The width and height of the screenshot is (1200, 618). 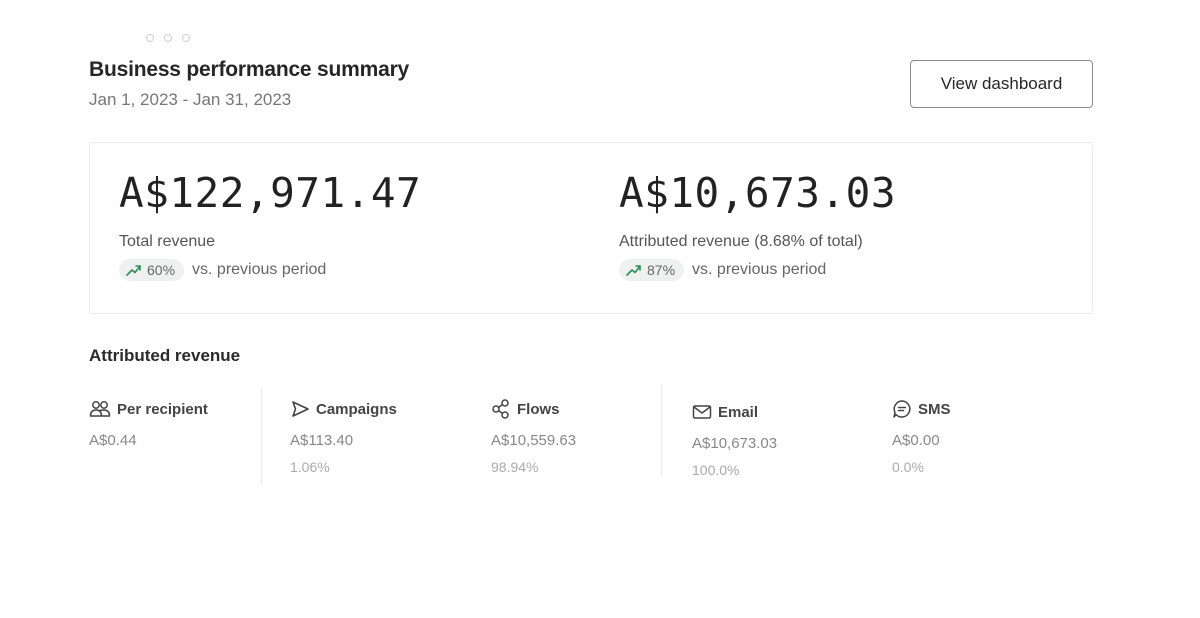 I want to click on breakdown-label: Flows, so click(x=538, y=409).